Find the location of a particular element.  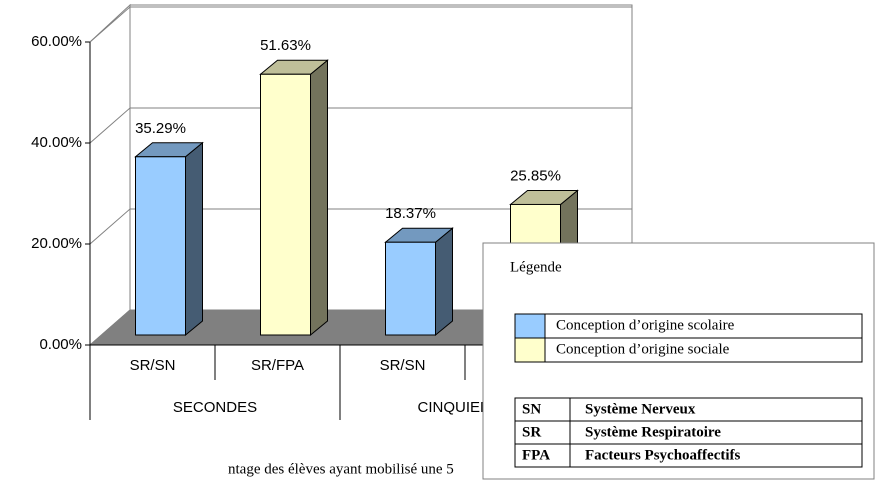

caption: ntage des élèves ayant mobilisé une 5 is located at coordinates (341, 469).